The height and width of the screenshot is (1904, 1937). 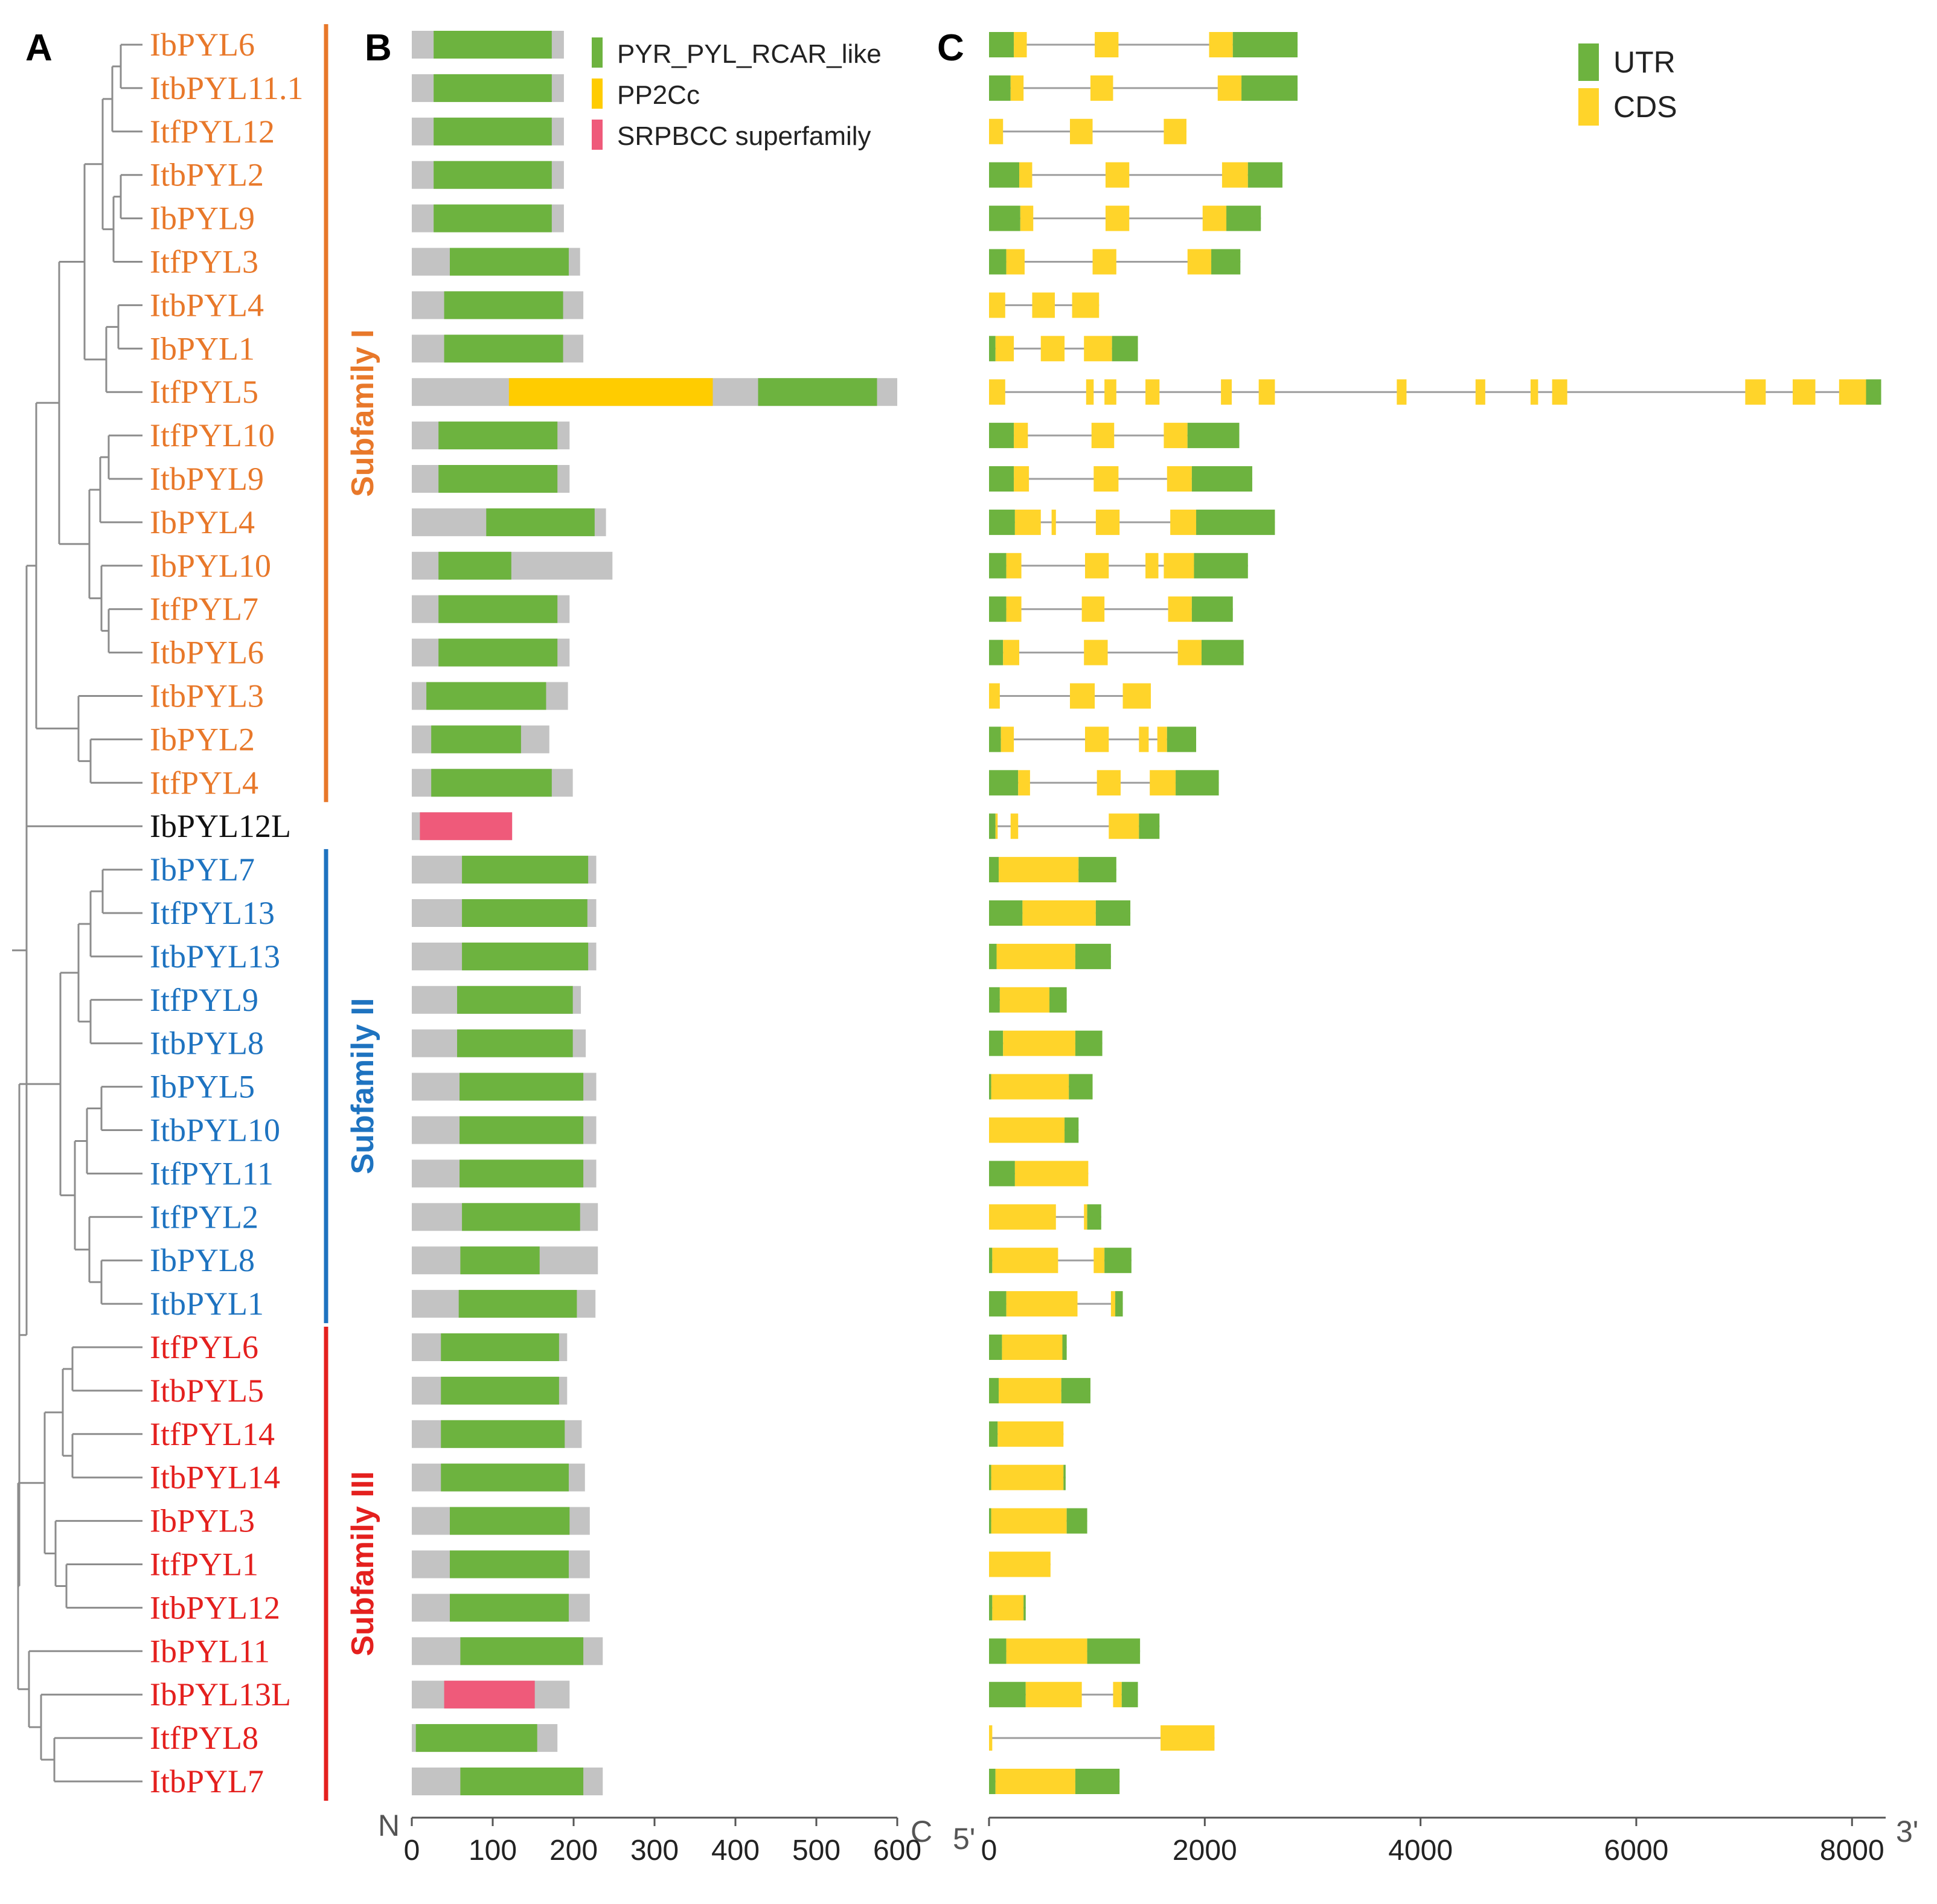 What do you see at coordinates (1644, 62) in the screenshot?
I see `legend-label-utr: UTR` at bounding box center [1644, 62].